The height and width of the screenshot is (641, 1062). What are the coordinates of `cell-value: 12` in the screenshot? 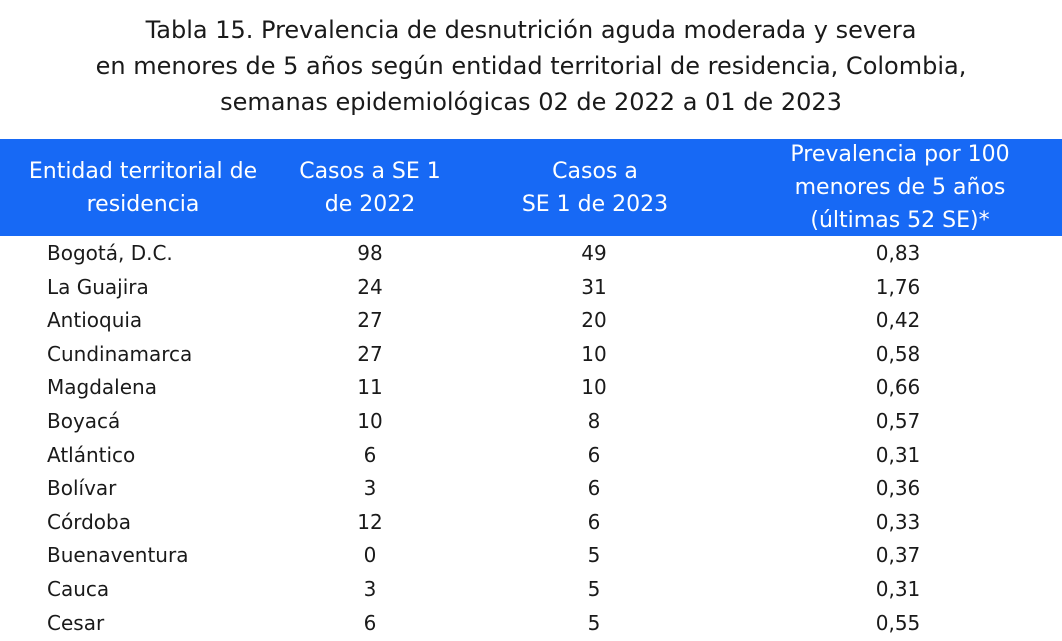 It's located at (370, 521).